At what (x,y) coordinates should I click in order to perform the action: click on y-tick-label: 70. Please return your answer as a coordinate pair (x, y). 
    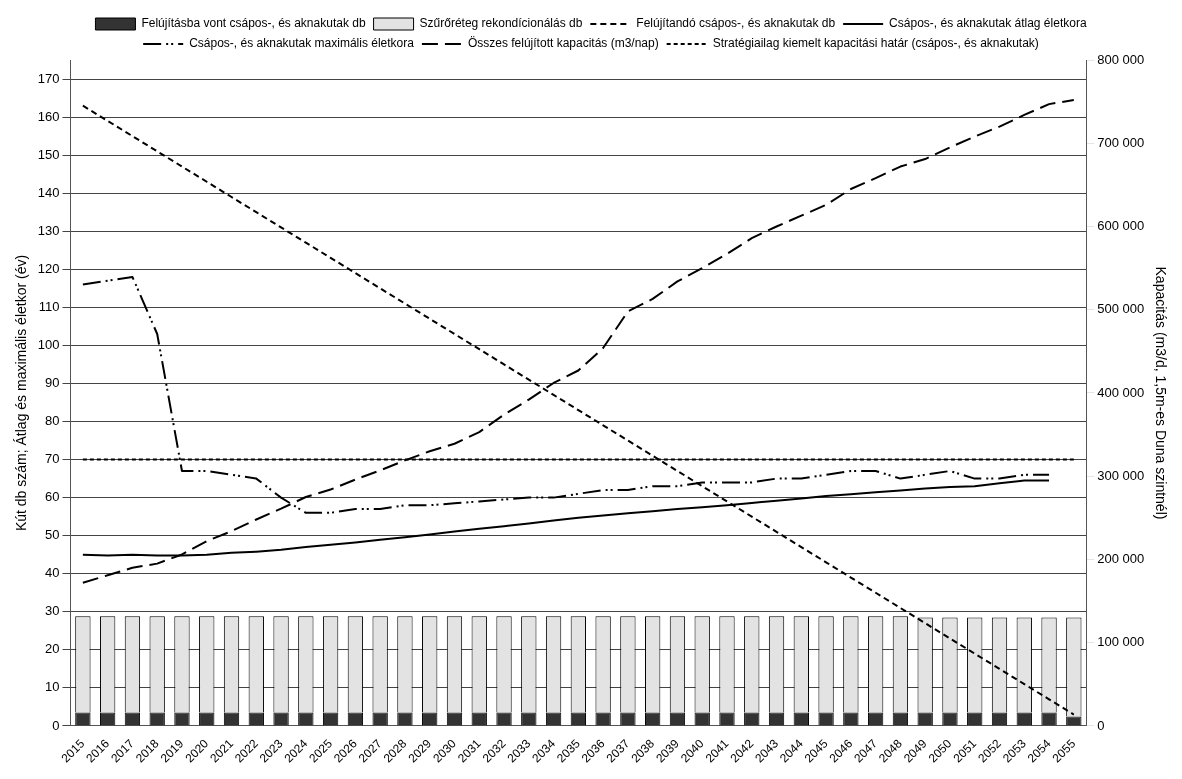
    Looking at the image, I should click on (52, 459).